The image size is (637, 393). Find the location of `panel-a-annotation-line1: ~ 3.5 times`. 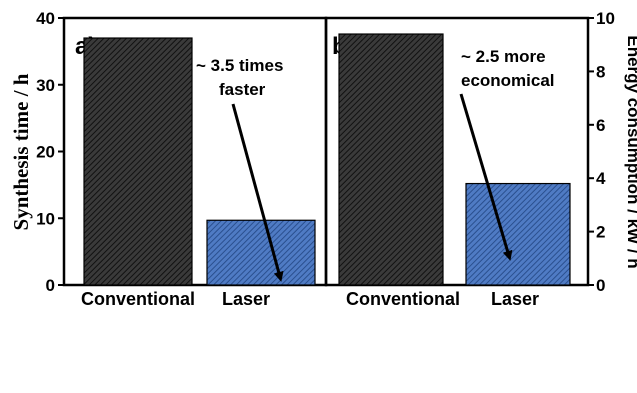

panel-a-annotation-line1: ~ 3.5 times is located at coordinates (239, 65).